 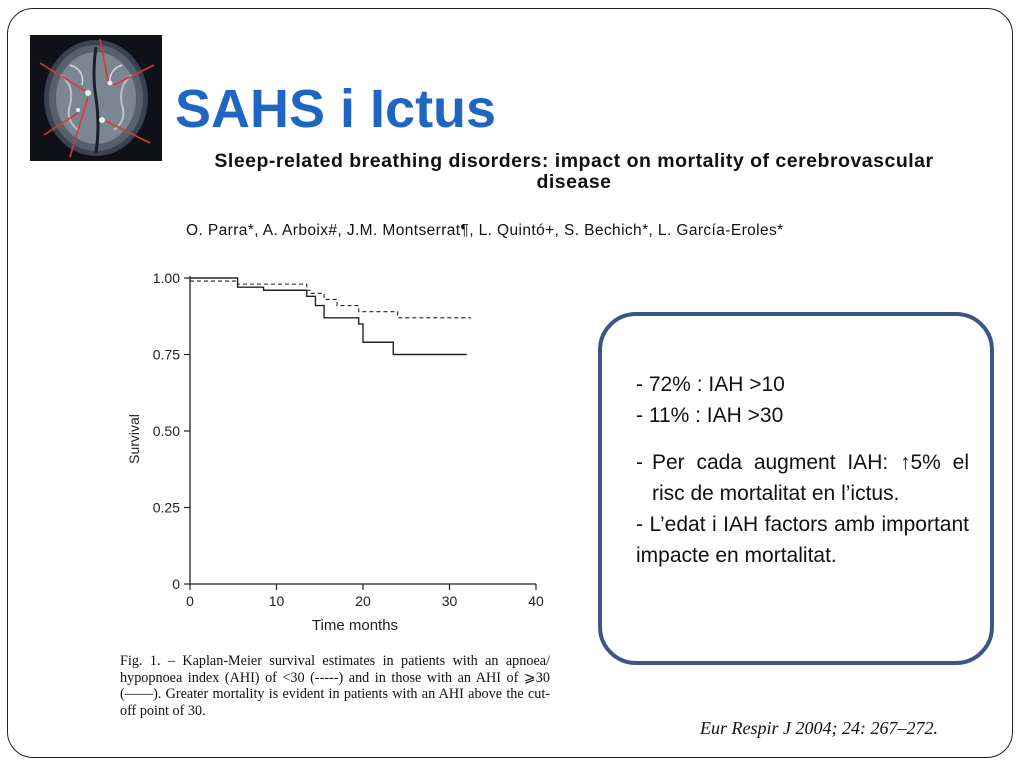 What do you see at coordinates (190, 601) in the screenshot?
I see `x-tick-label: 0` at bounding box center [190, 601].